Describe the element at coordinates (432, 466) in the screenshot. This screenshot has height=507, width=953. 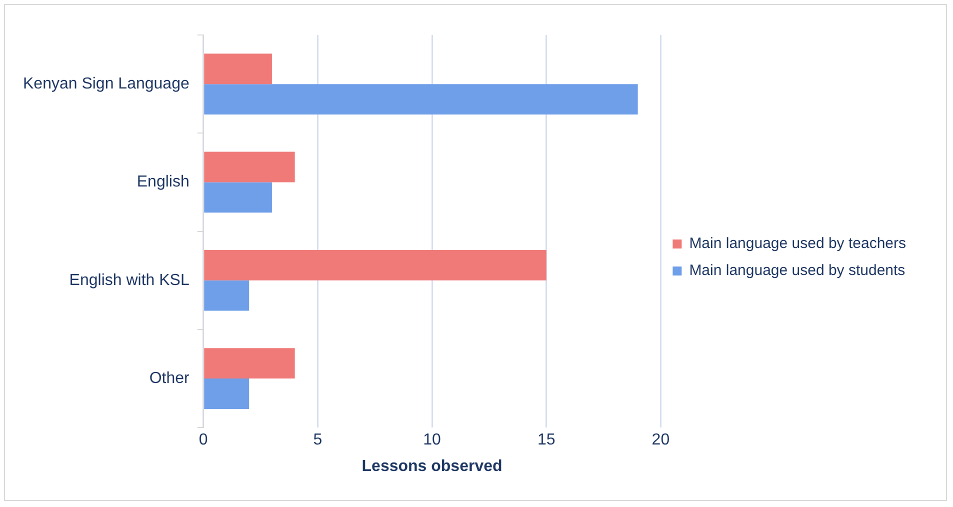
I see `x-axis-title: Lessons observed` at that location.